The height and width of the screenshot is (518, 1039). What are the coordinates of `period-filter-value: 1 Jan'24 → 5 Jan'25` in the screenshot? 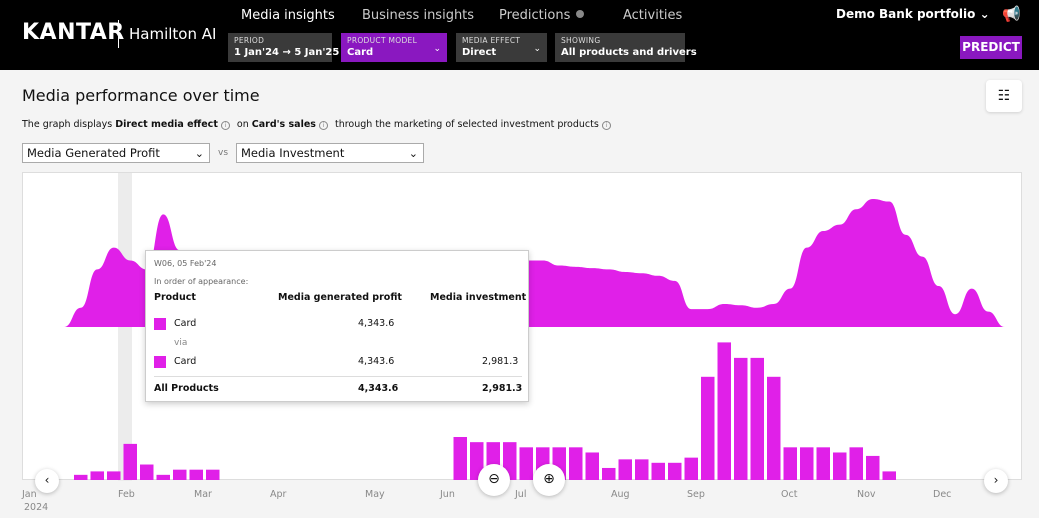 It's located at (287, 52).